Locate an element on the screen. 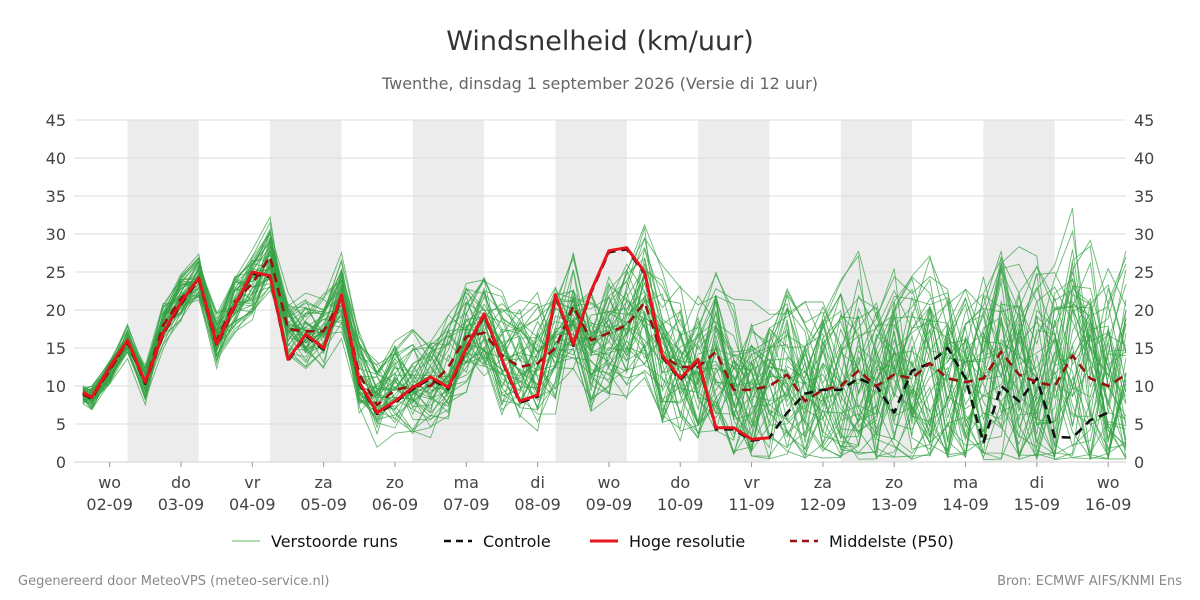  x-tick-date: 12-09 is located at coordinates (823, 504).